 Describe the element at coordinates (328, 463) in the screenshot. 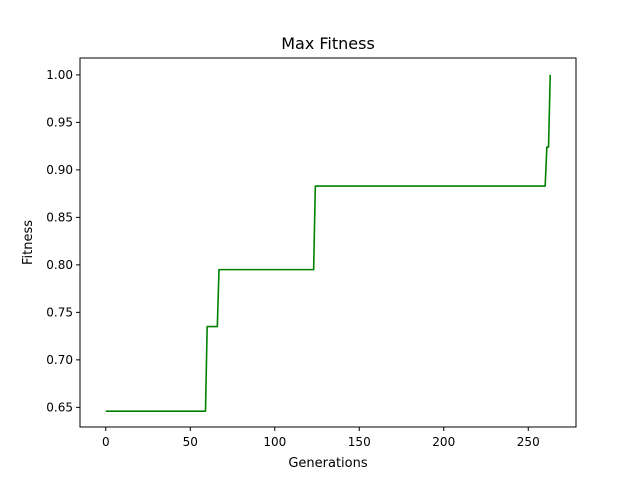

I see `x-axis-label: Generations` at that location.